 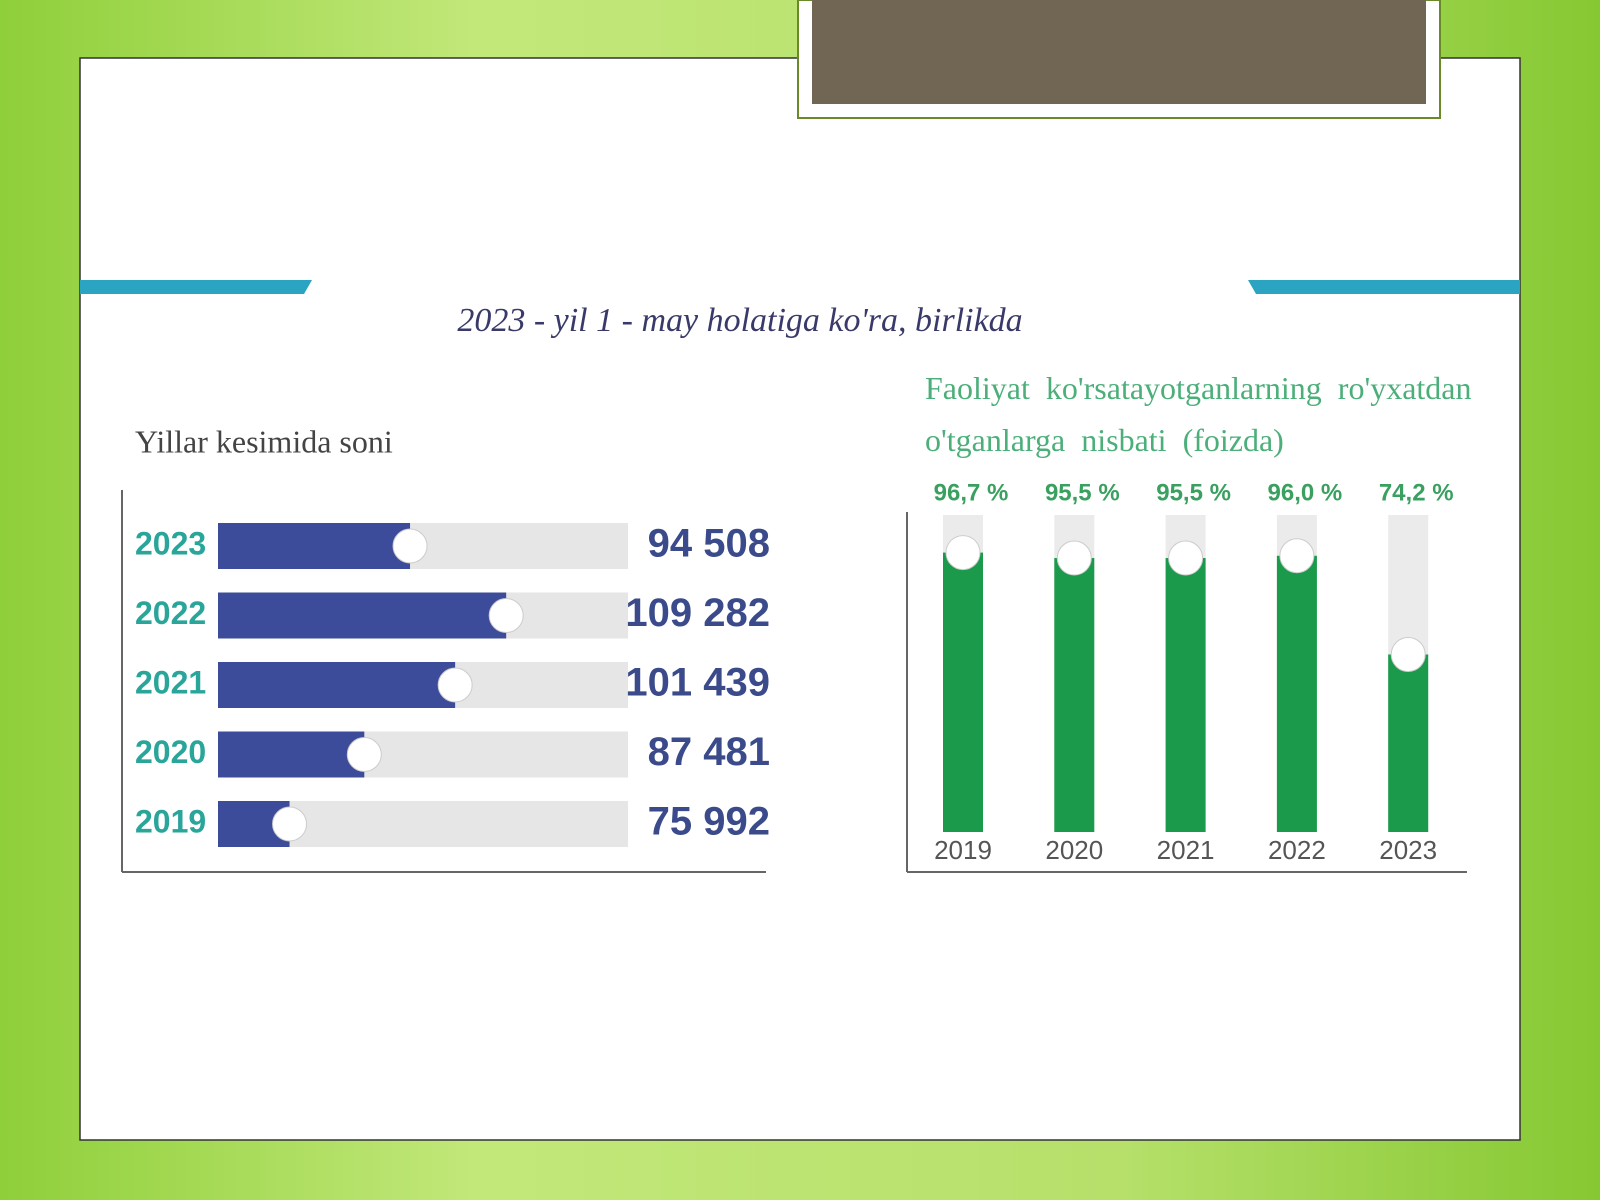 I want to click on x-tick-label: 2022, so click(x=1297, y=850).